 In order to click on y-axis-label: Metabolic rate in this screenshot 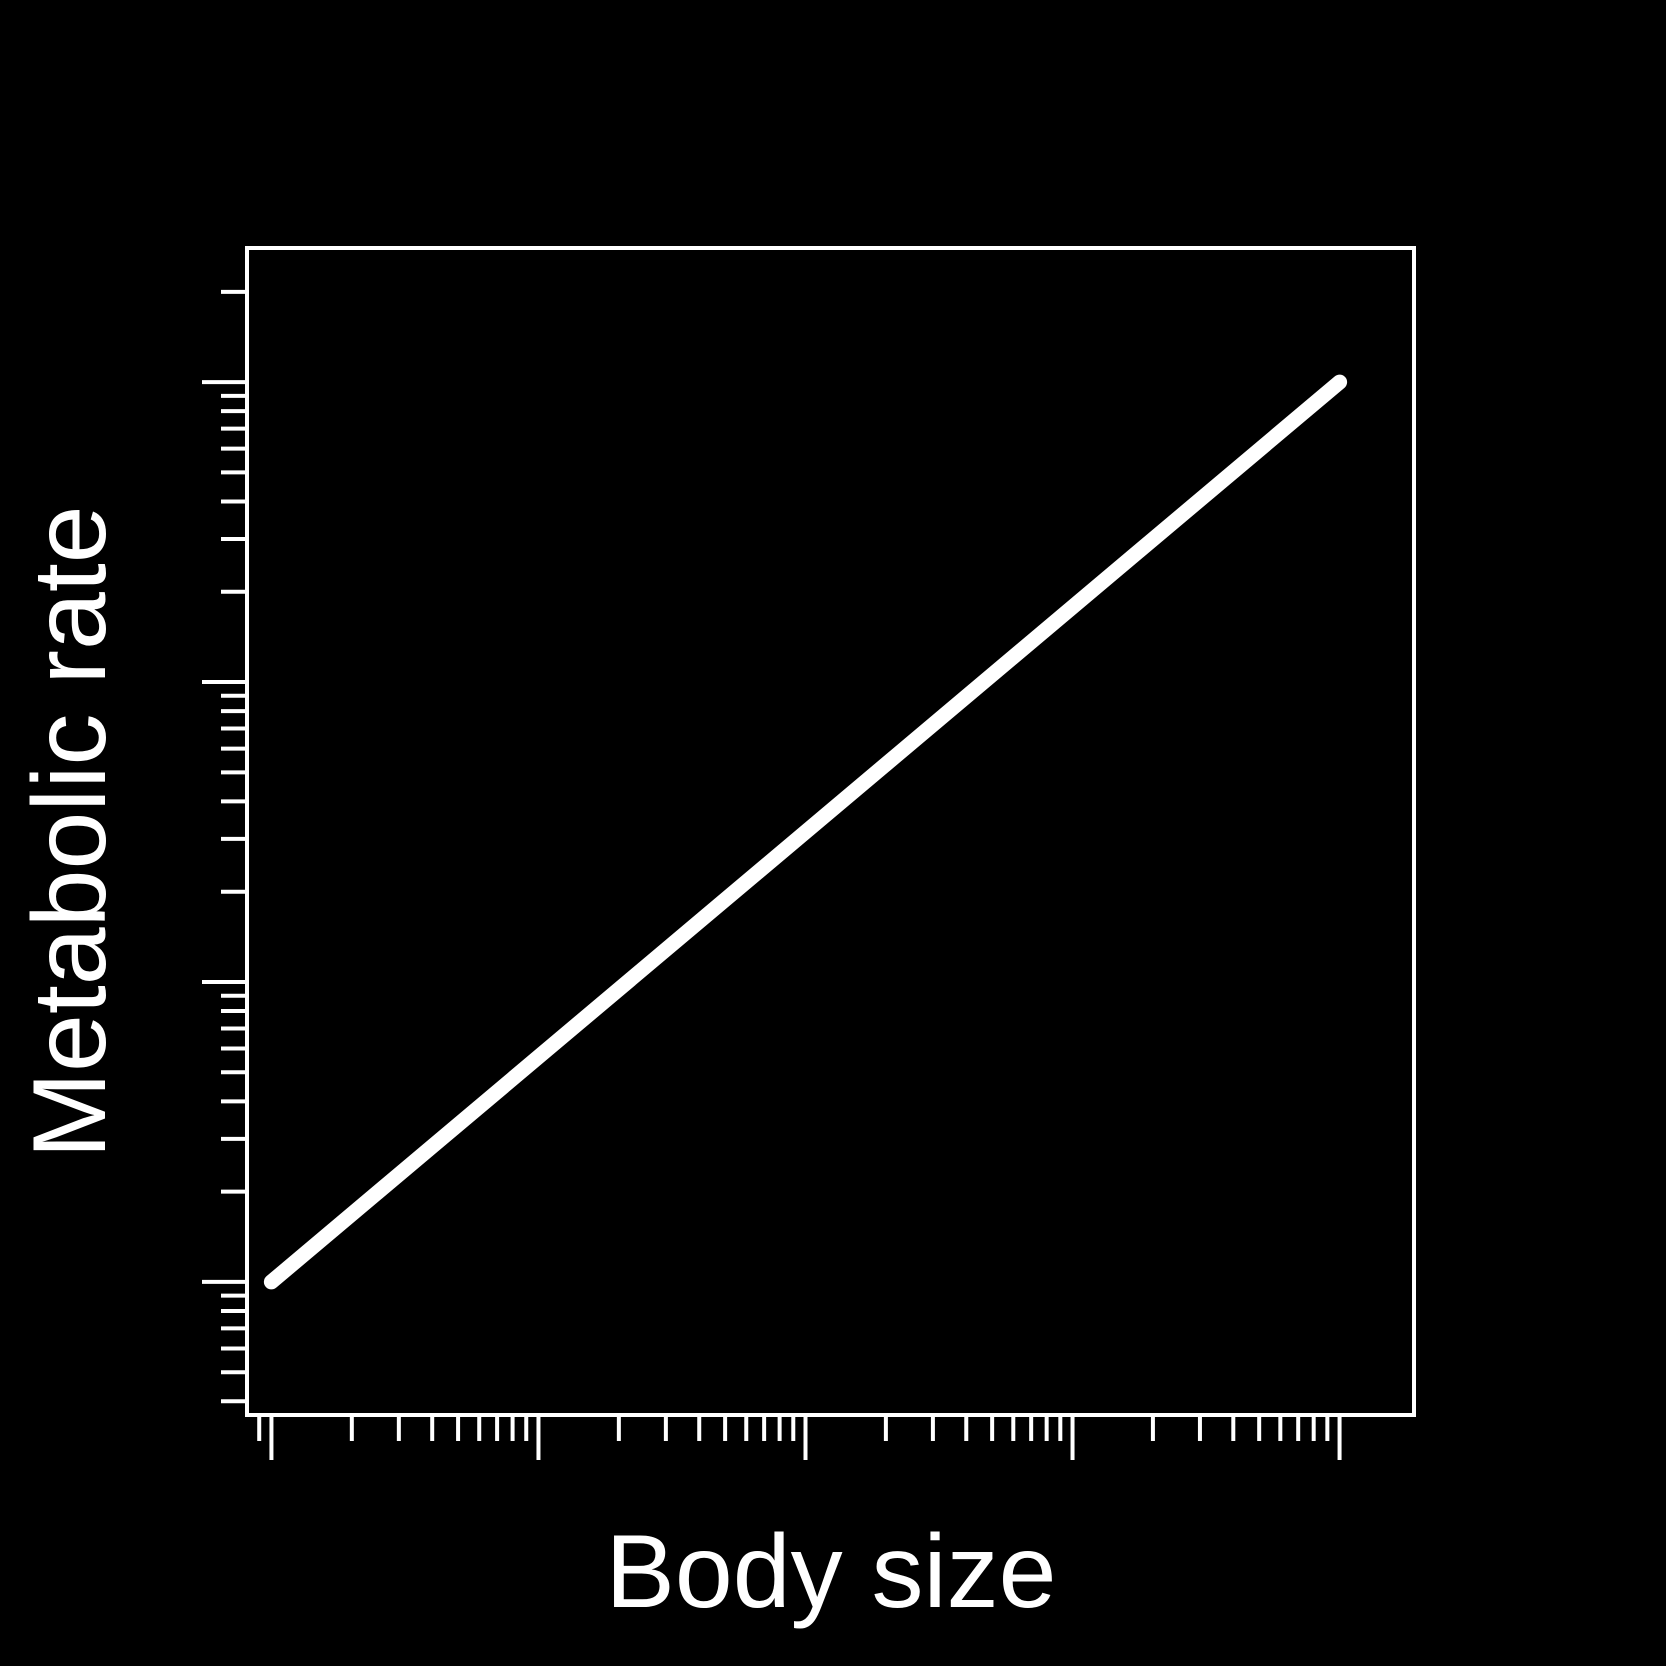, I will do `click(70, 831)`.